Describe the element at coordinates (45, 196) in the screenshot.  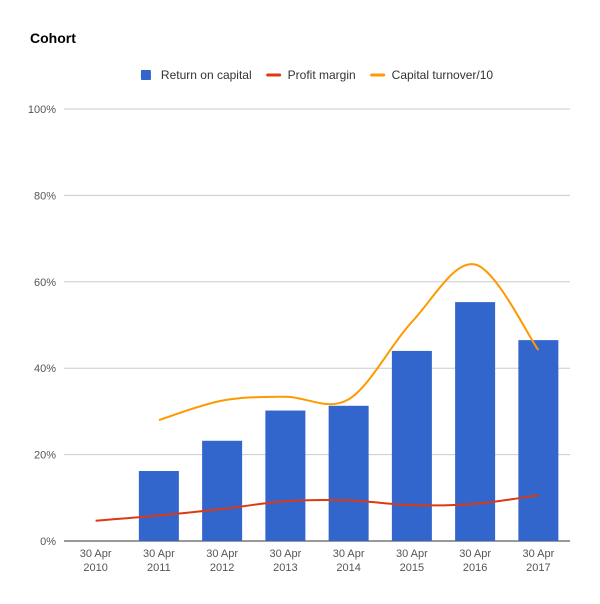
I see `y-tick-label: 80%` at that location.